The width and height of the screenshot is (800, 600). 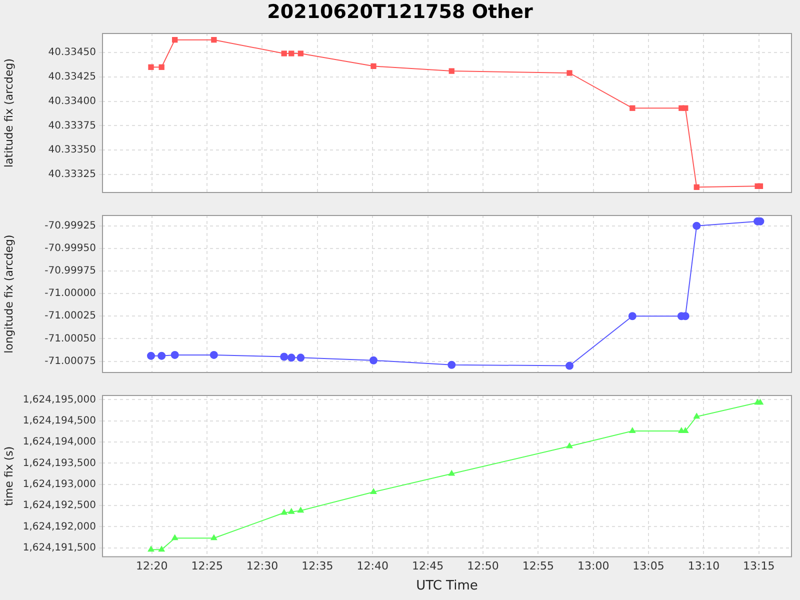 What do you see at coordinates (593, 566) in the screenshot?
I see `x-tick-label: 13:00` at bounding box center [593, 566].